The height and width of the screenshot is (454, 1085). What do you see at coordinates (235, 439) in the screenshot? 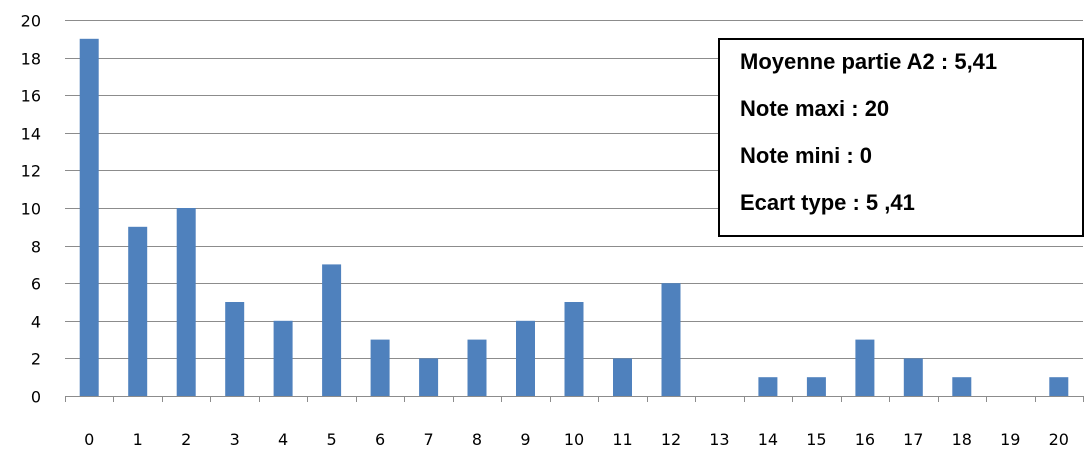
I see `x-tick-label-3: 3` at bounding box center [235, 439].